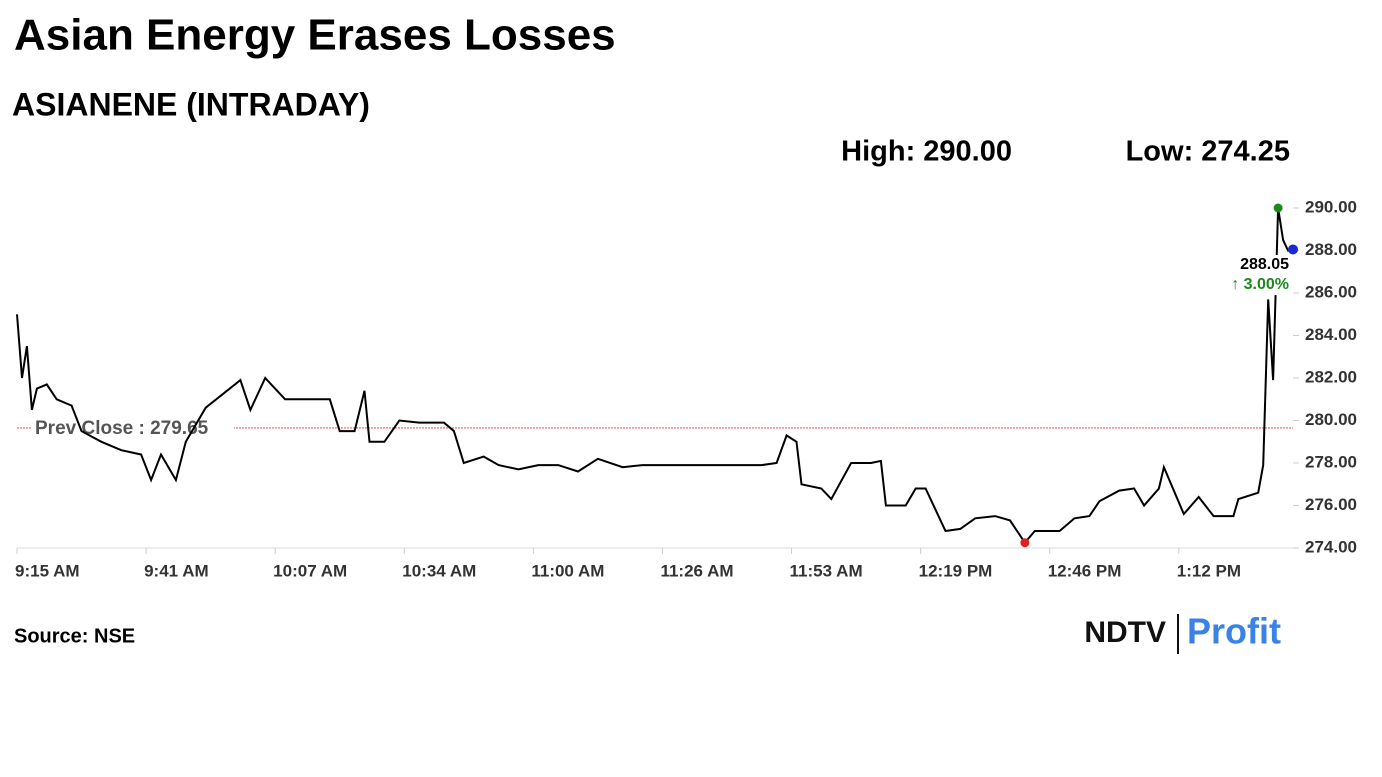 The width and height of the screenshot is (1382, 777). What do you see at coordinates (1208, 152) in the screenshot?
I see `low-label: Low: 274.25` at bounding box center [1208, 152].